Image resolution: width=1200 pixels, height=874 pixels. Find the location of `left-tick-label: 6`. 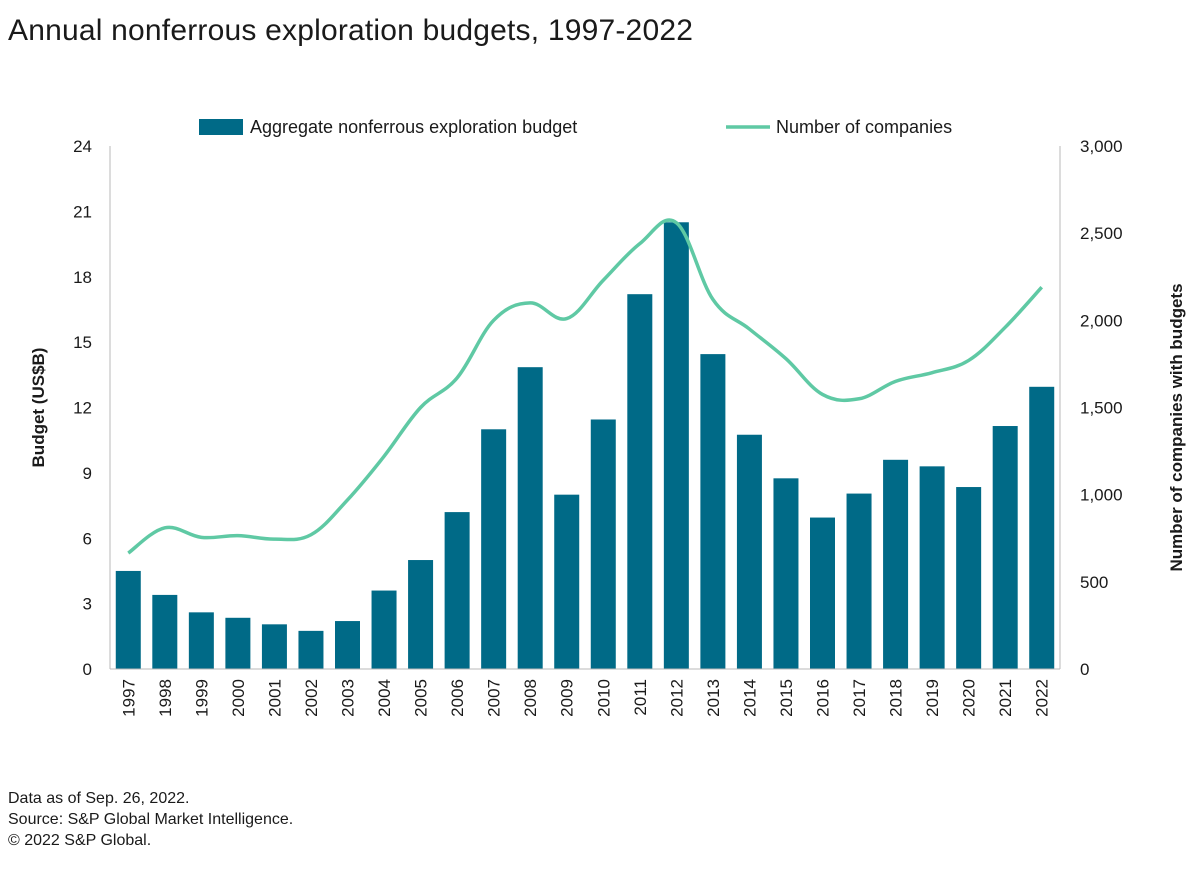

left-tick-label: 6 is located at coordinates (87, 538).